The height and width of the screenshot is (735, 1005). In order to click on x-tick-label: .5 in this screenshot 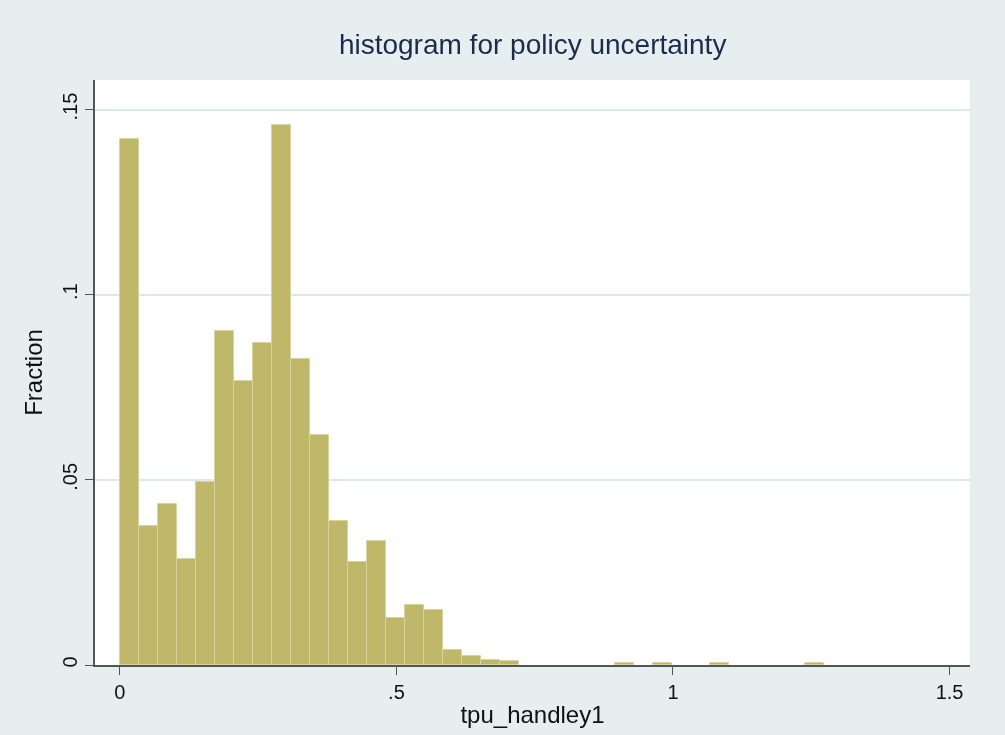, I will do `click(396, 692)`.